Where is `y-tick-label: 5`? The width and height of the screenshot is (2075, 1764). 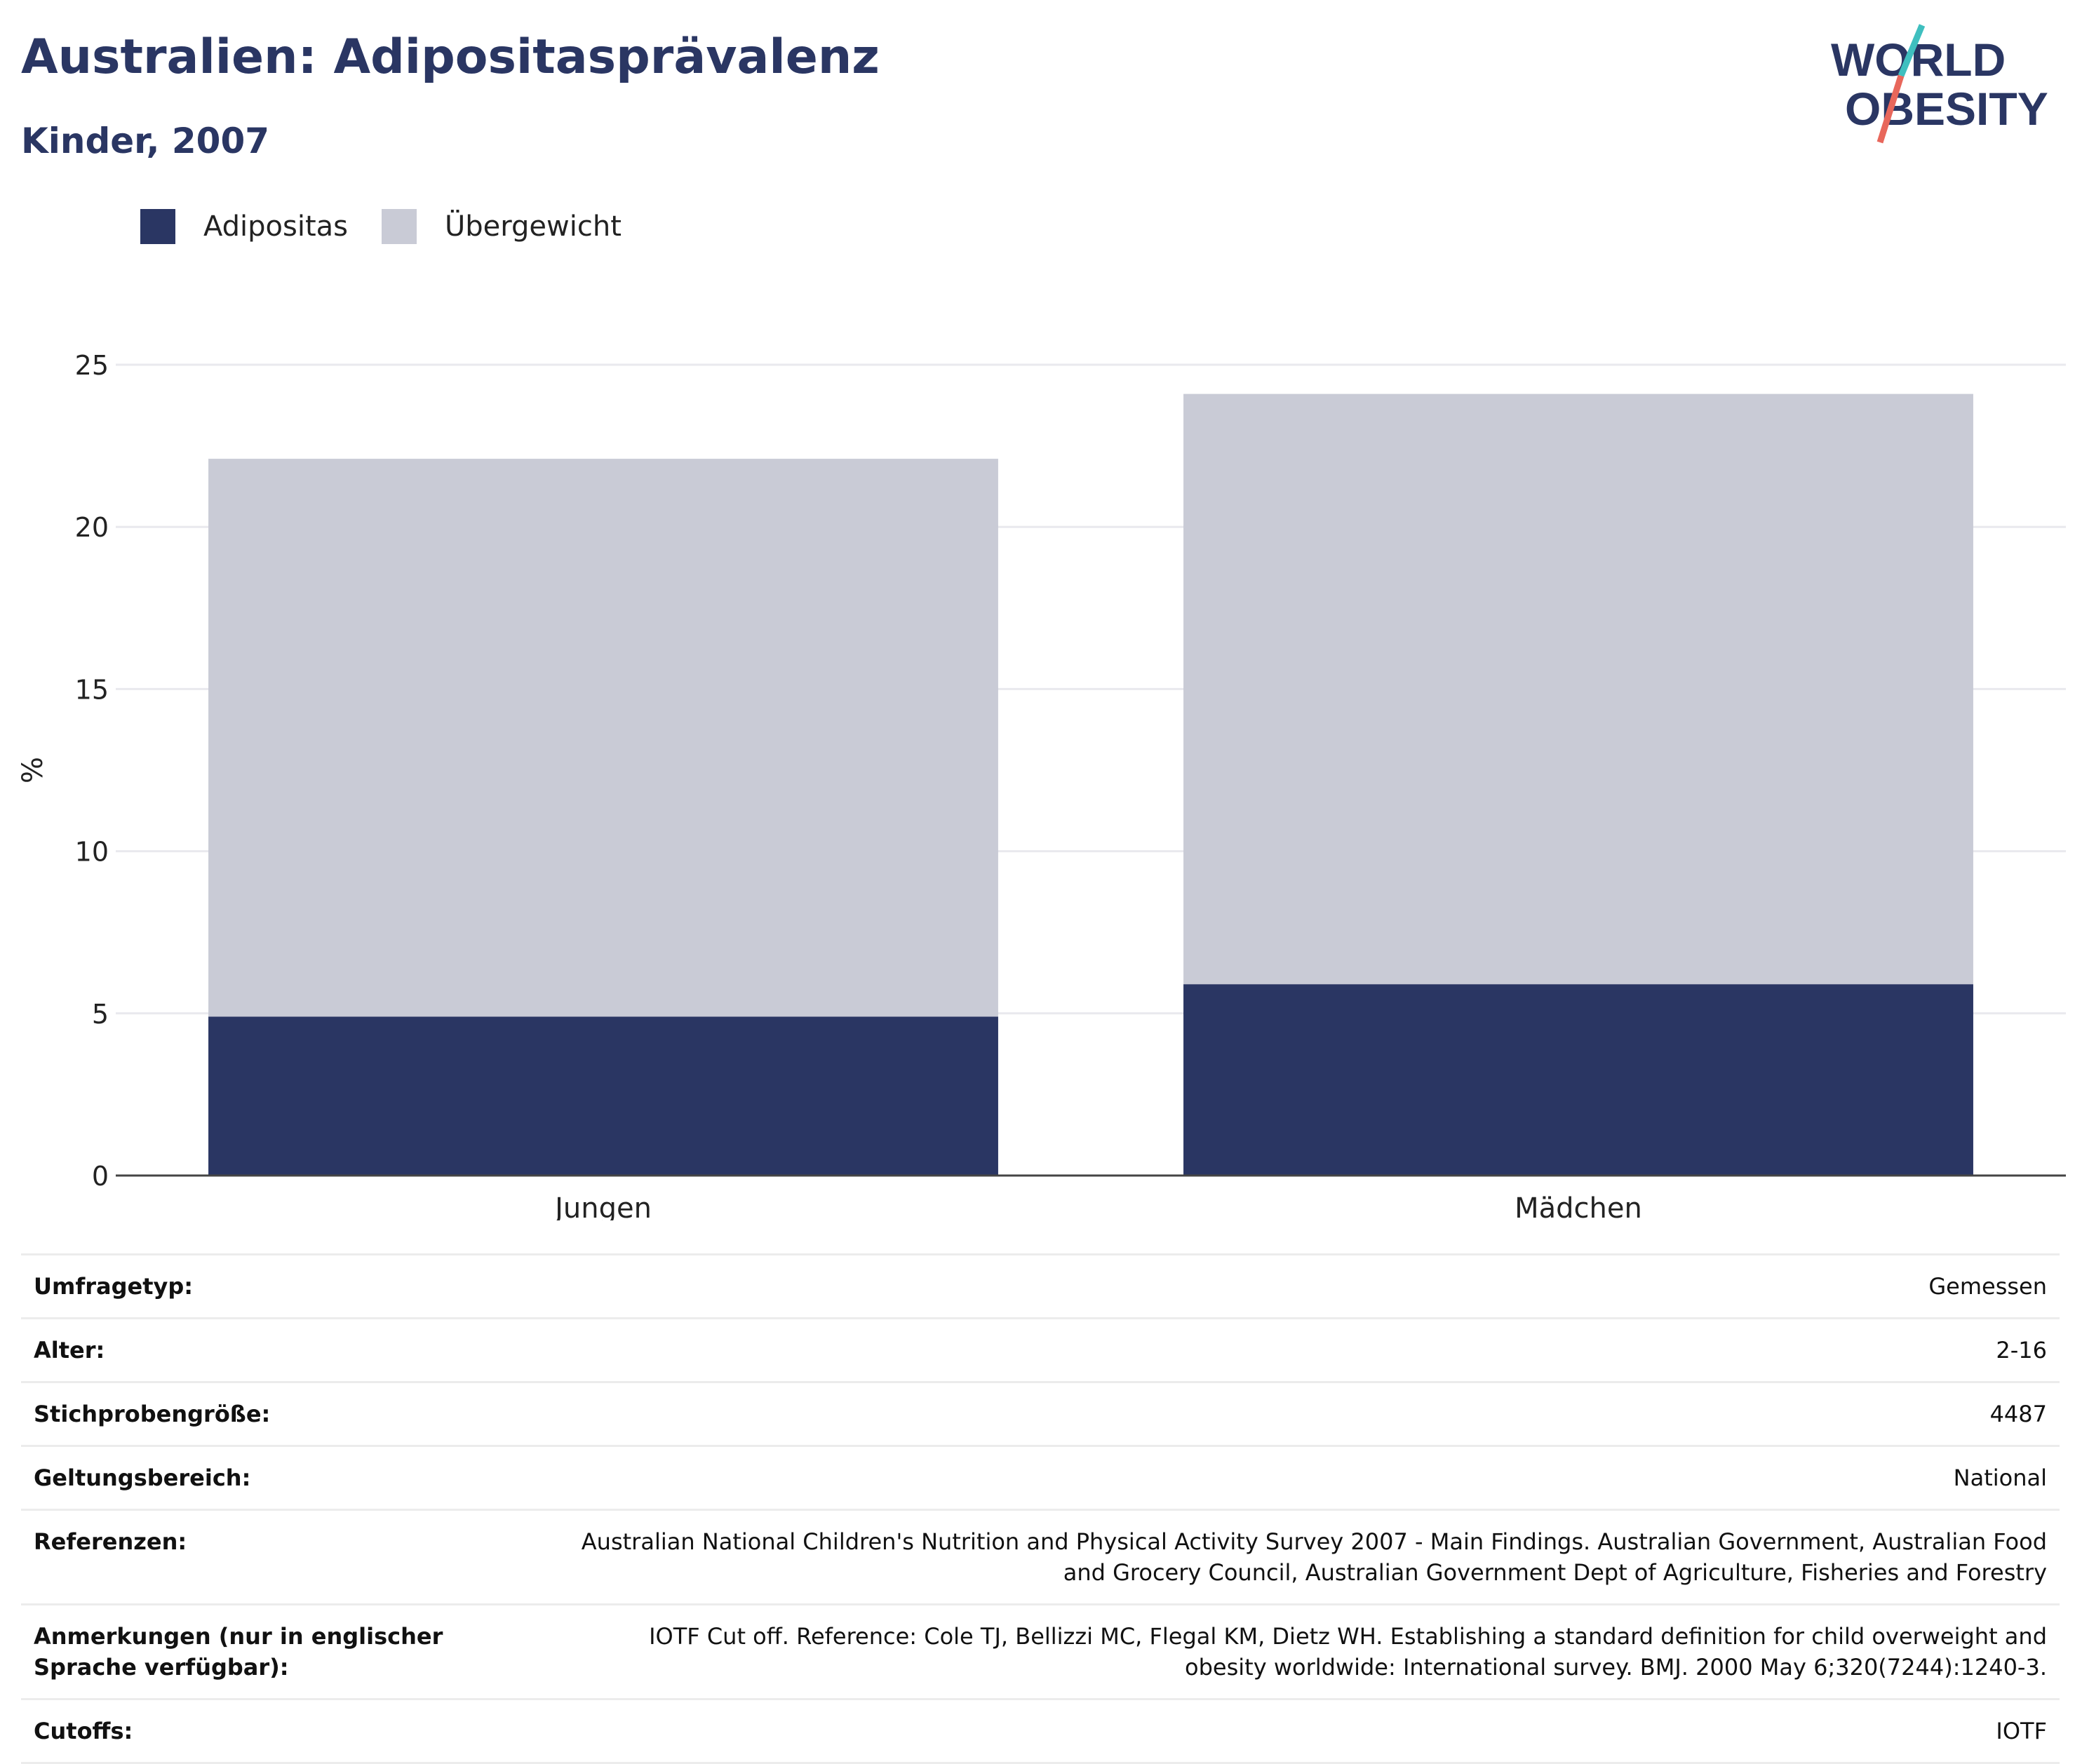 y-tick-label: 5 is located at coordinates (100, 1015).